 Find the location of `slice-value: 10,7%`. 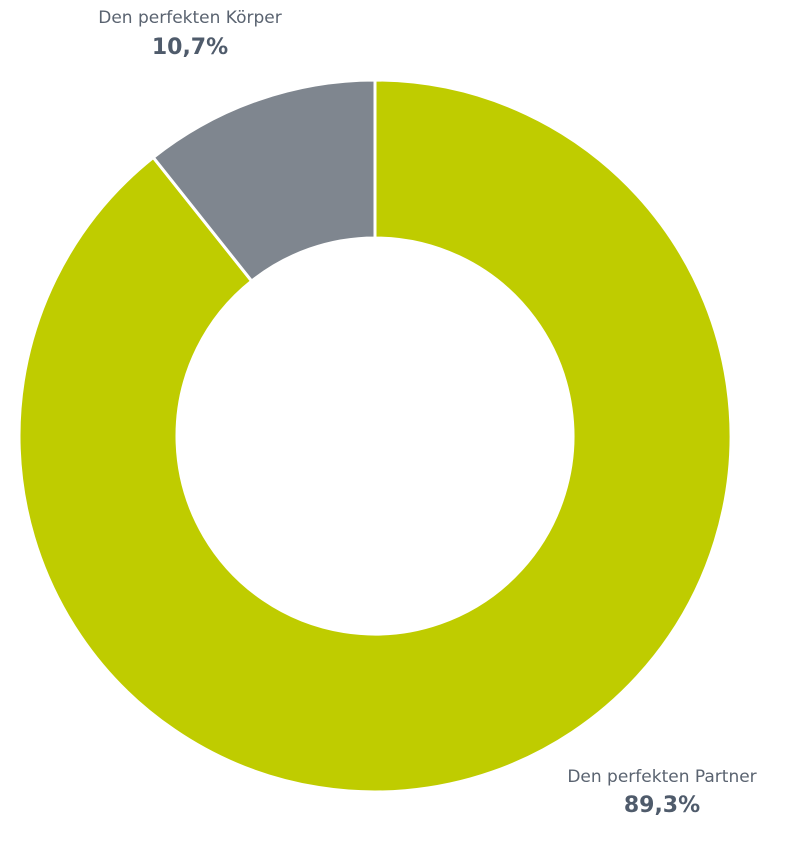

slice-value: 10,7% is located at coordinates (190, 47).